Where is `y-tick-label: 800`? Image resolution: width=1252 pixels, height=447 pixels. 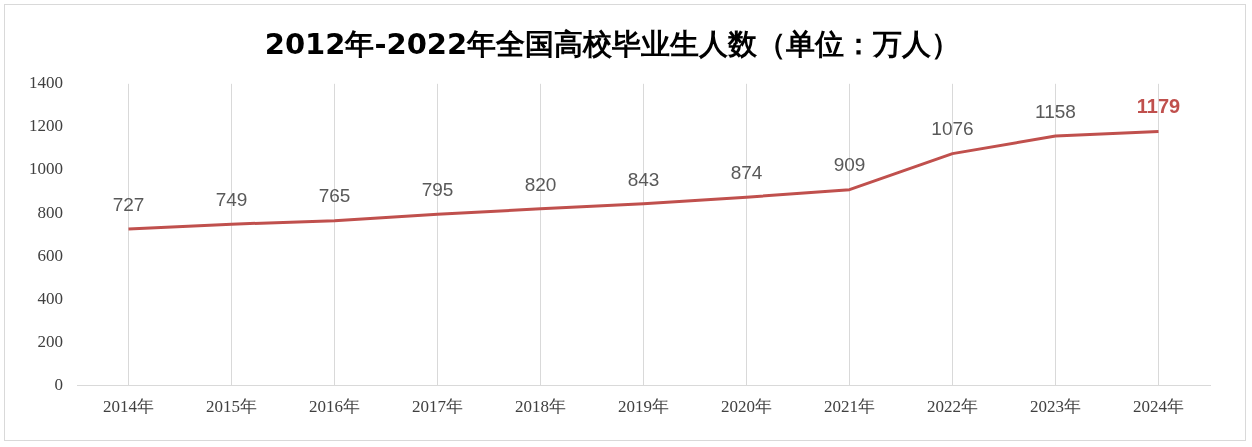 y-tick-label: 800 is located at coordinates (50, 212).